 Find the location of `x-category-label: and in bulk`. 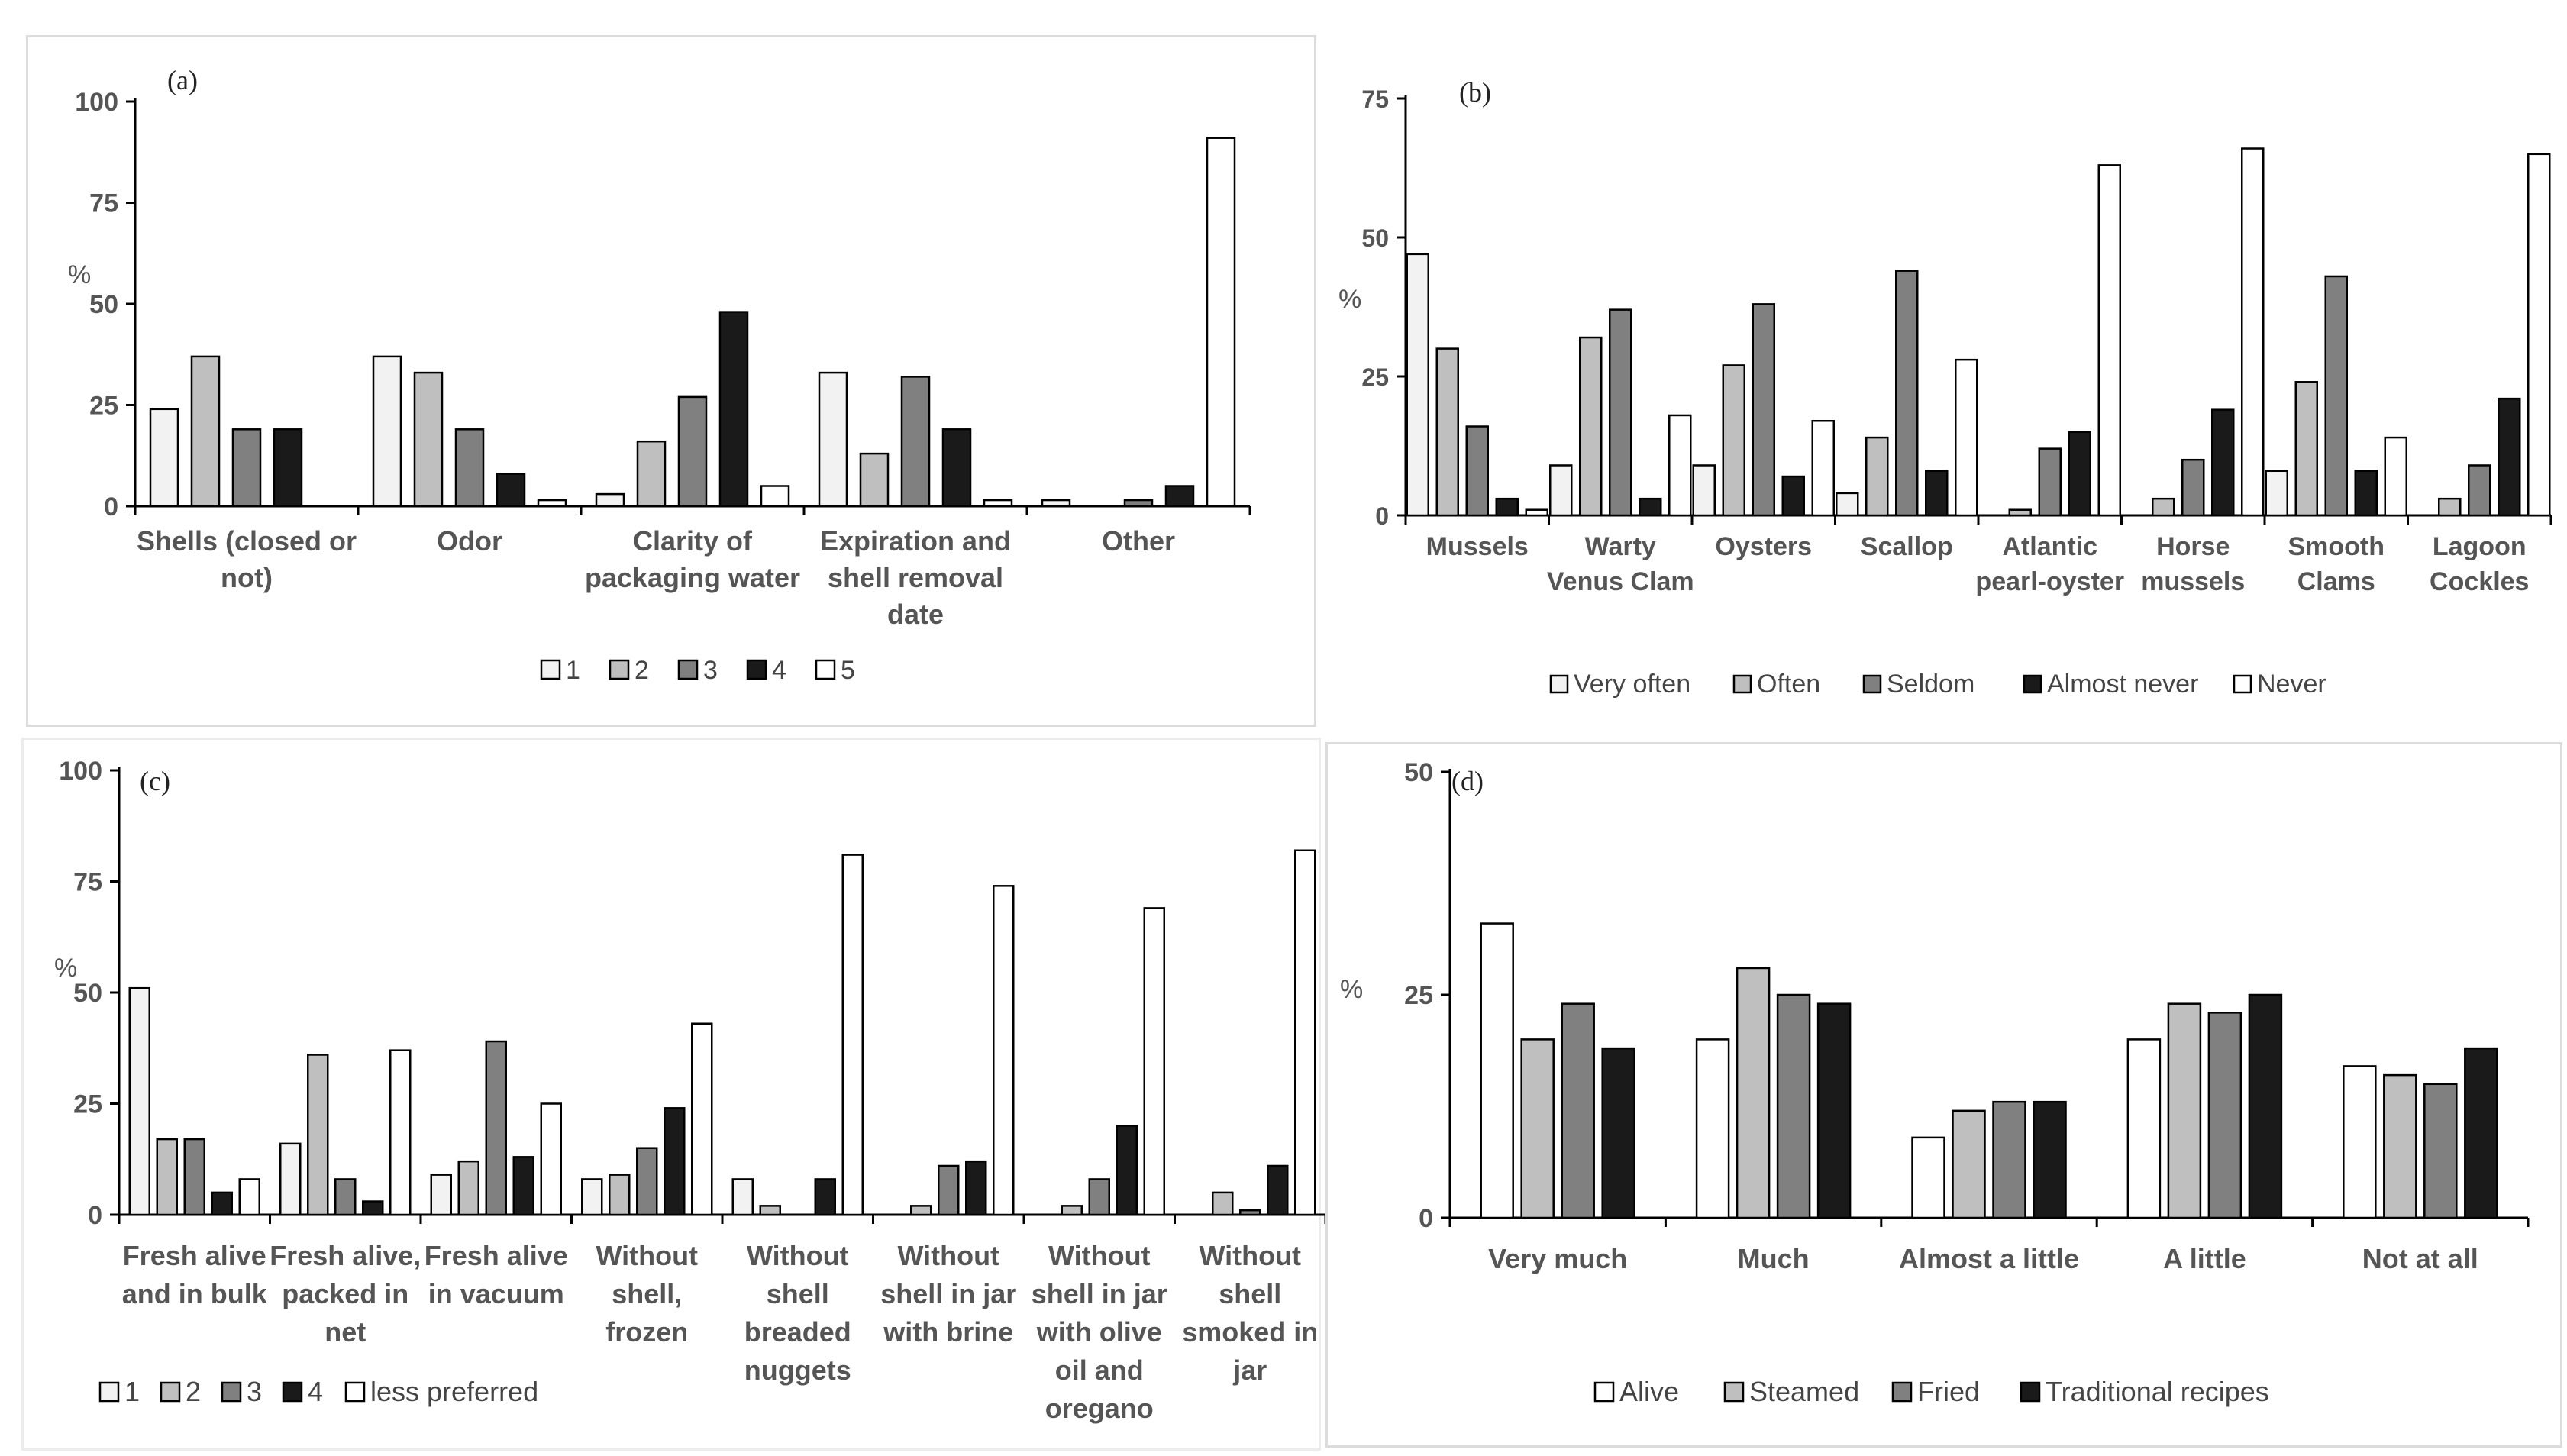

x-category-label: and in bulk is located at coordinates (195, 1294).